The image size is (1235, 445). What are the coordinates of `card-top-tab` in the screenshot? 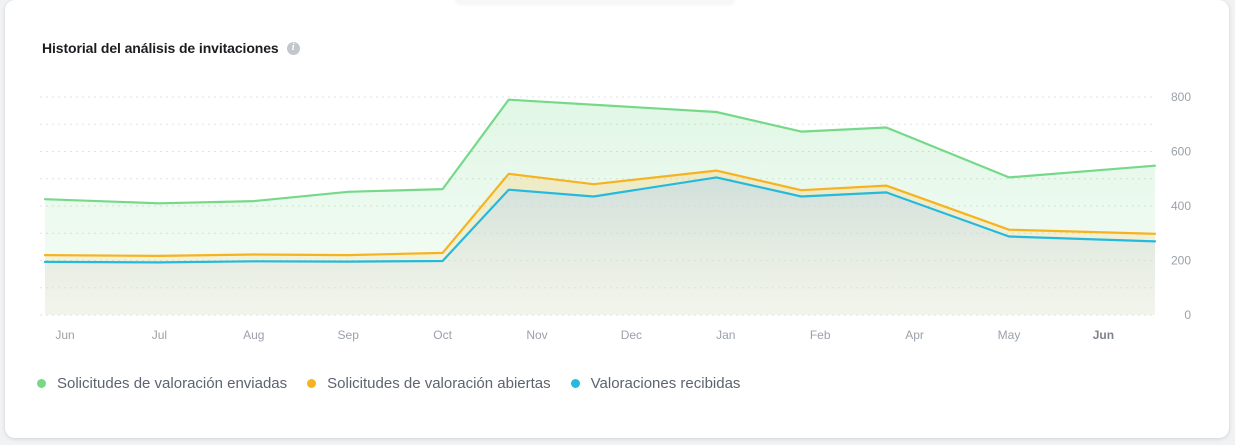 It's located at (595, 2).